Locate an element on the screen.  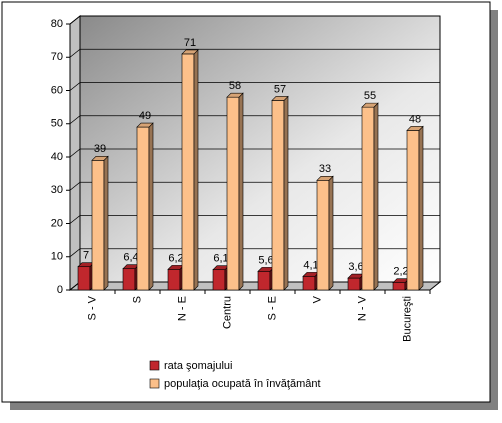
y-tick-label: 30 is located at coordinates (57, 190).